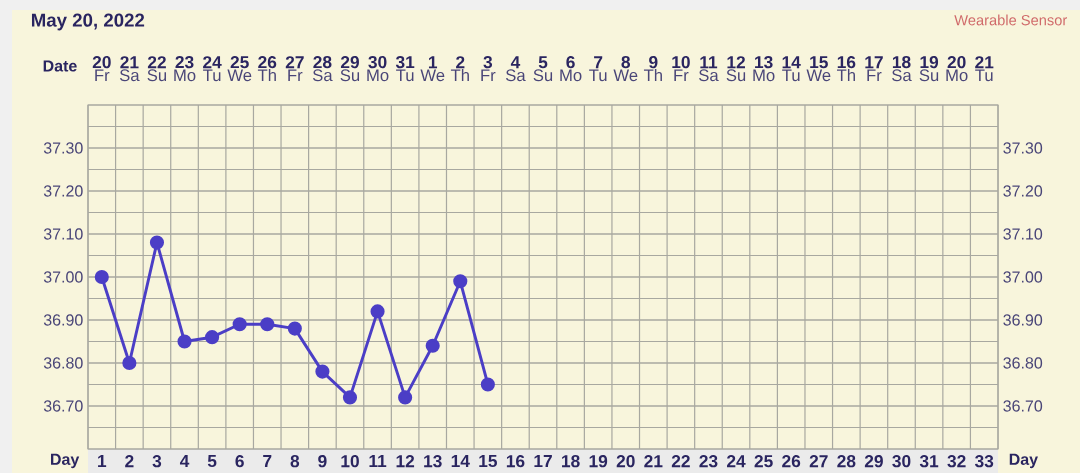  What do you see at coordinates (846, 62) in the screenshot?
I see `x2-tick-label: 16` at bounding box center [846, 62].